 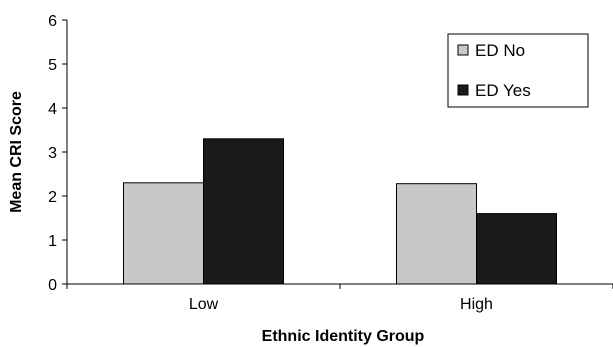 What do you see at coordinates (516, 249) in the screenshot?
I see `bar-ed-yes-high` at bounding box center [516, 249].